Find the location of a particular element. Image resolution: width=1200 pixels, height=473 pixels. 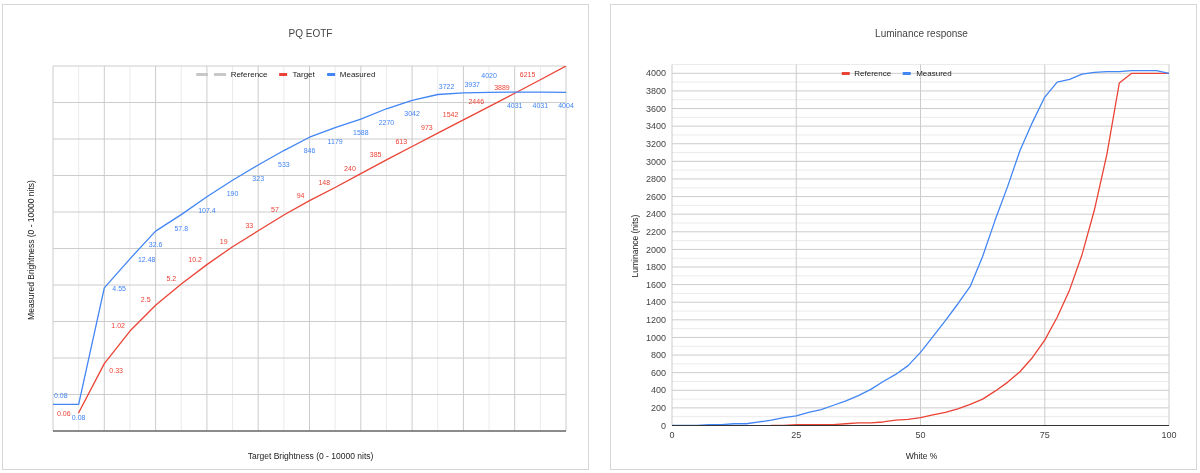

y-tick-label: 800 is located at coordinates (658, 355).